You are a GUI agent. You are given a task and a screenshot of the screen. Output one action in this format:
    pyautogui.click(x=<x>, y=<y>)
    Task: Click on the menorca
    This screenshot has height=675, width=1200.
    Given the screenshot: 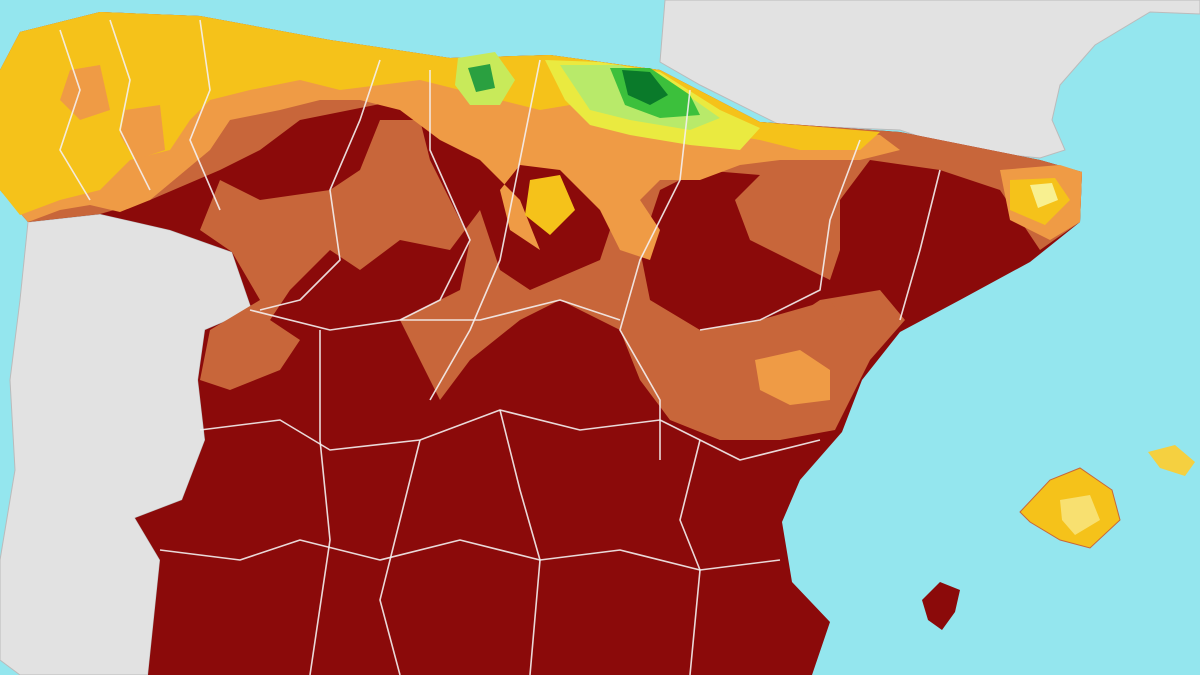 What is the action you would take?
    pyautogui.click(x=1171, y=460)
    